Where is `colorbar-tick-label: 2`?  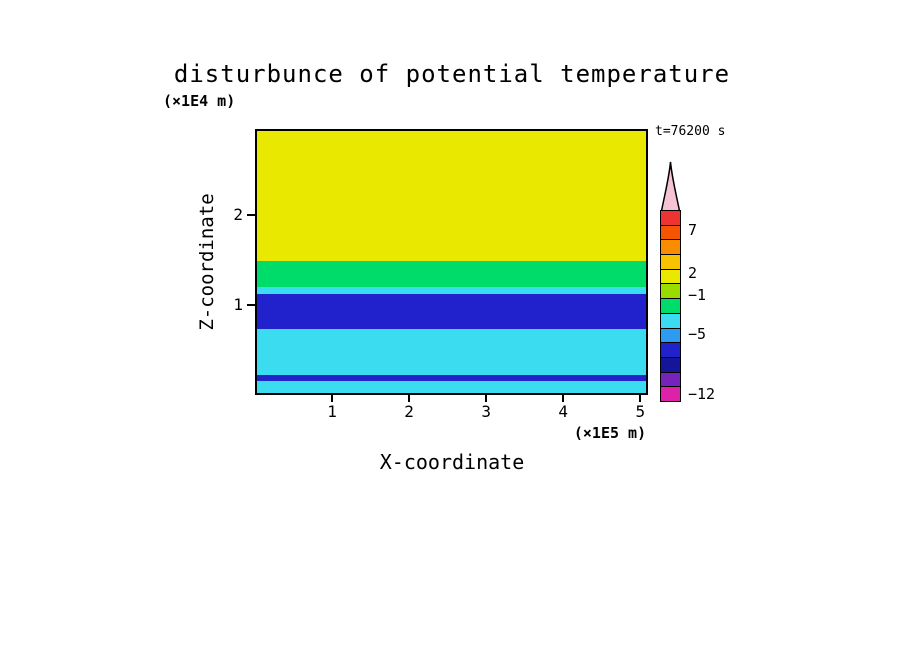
colorbar-tick-label: 2 is located at coordinates (693, 272).